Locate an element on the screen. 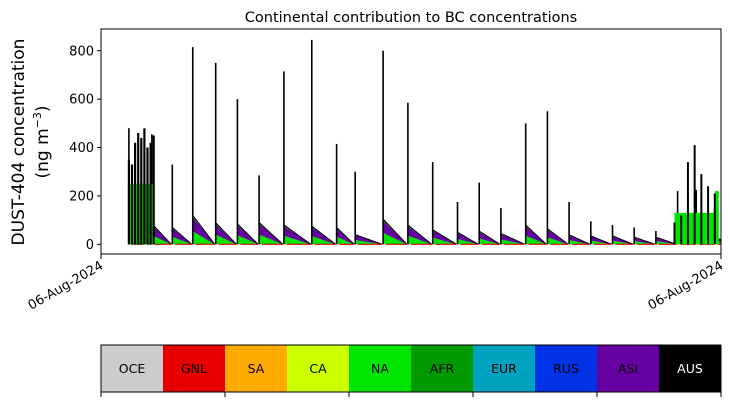 This screenshot has height=406, width=730. legend-label-afr: AFR is located at coordinates (442, 368).